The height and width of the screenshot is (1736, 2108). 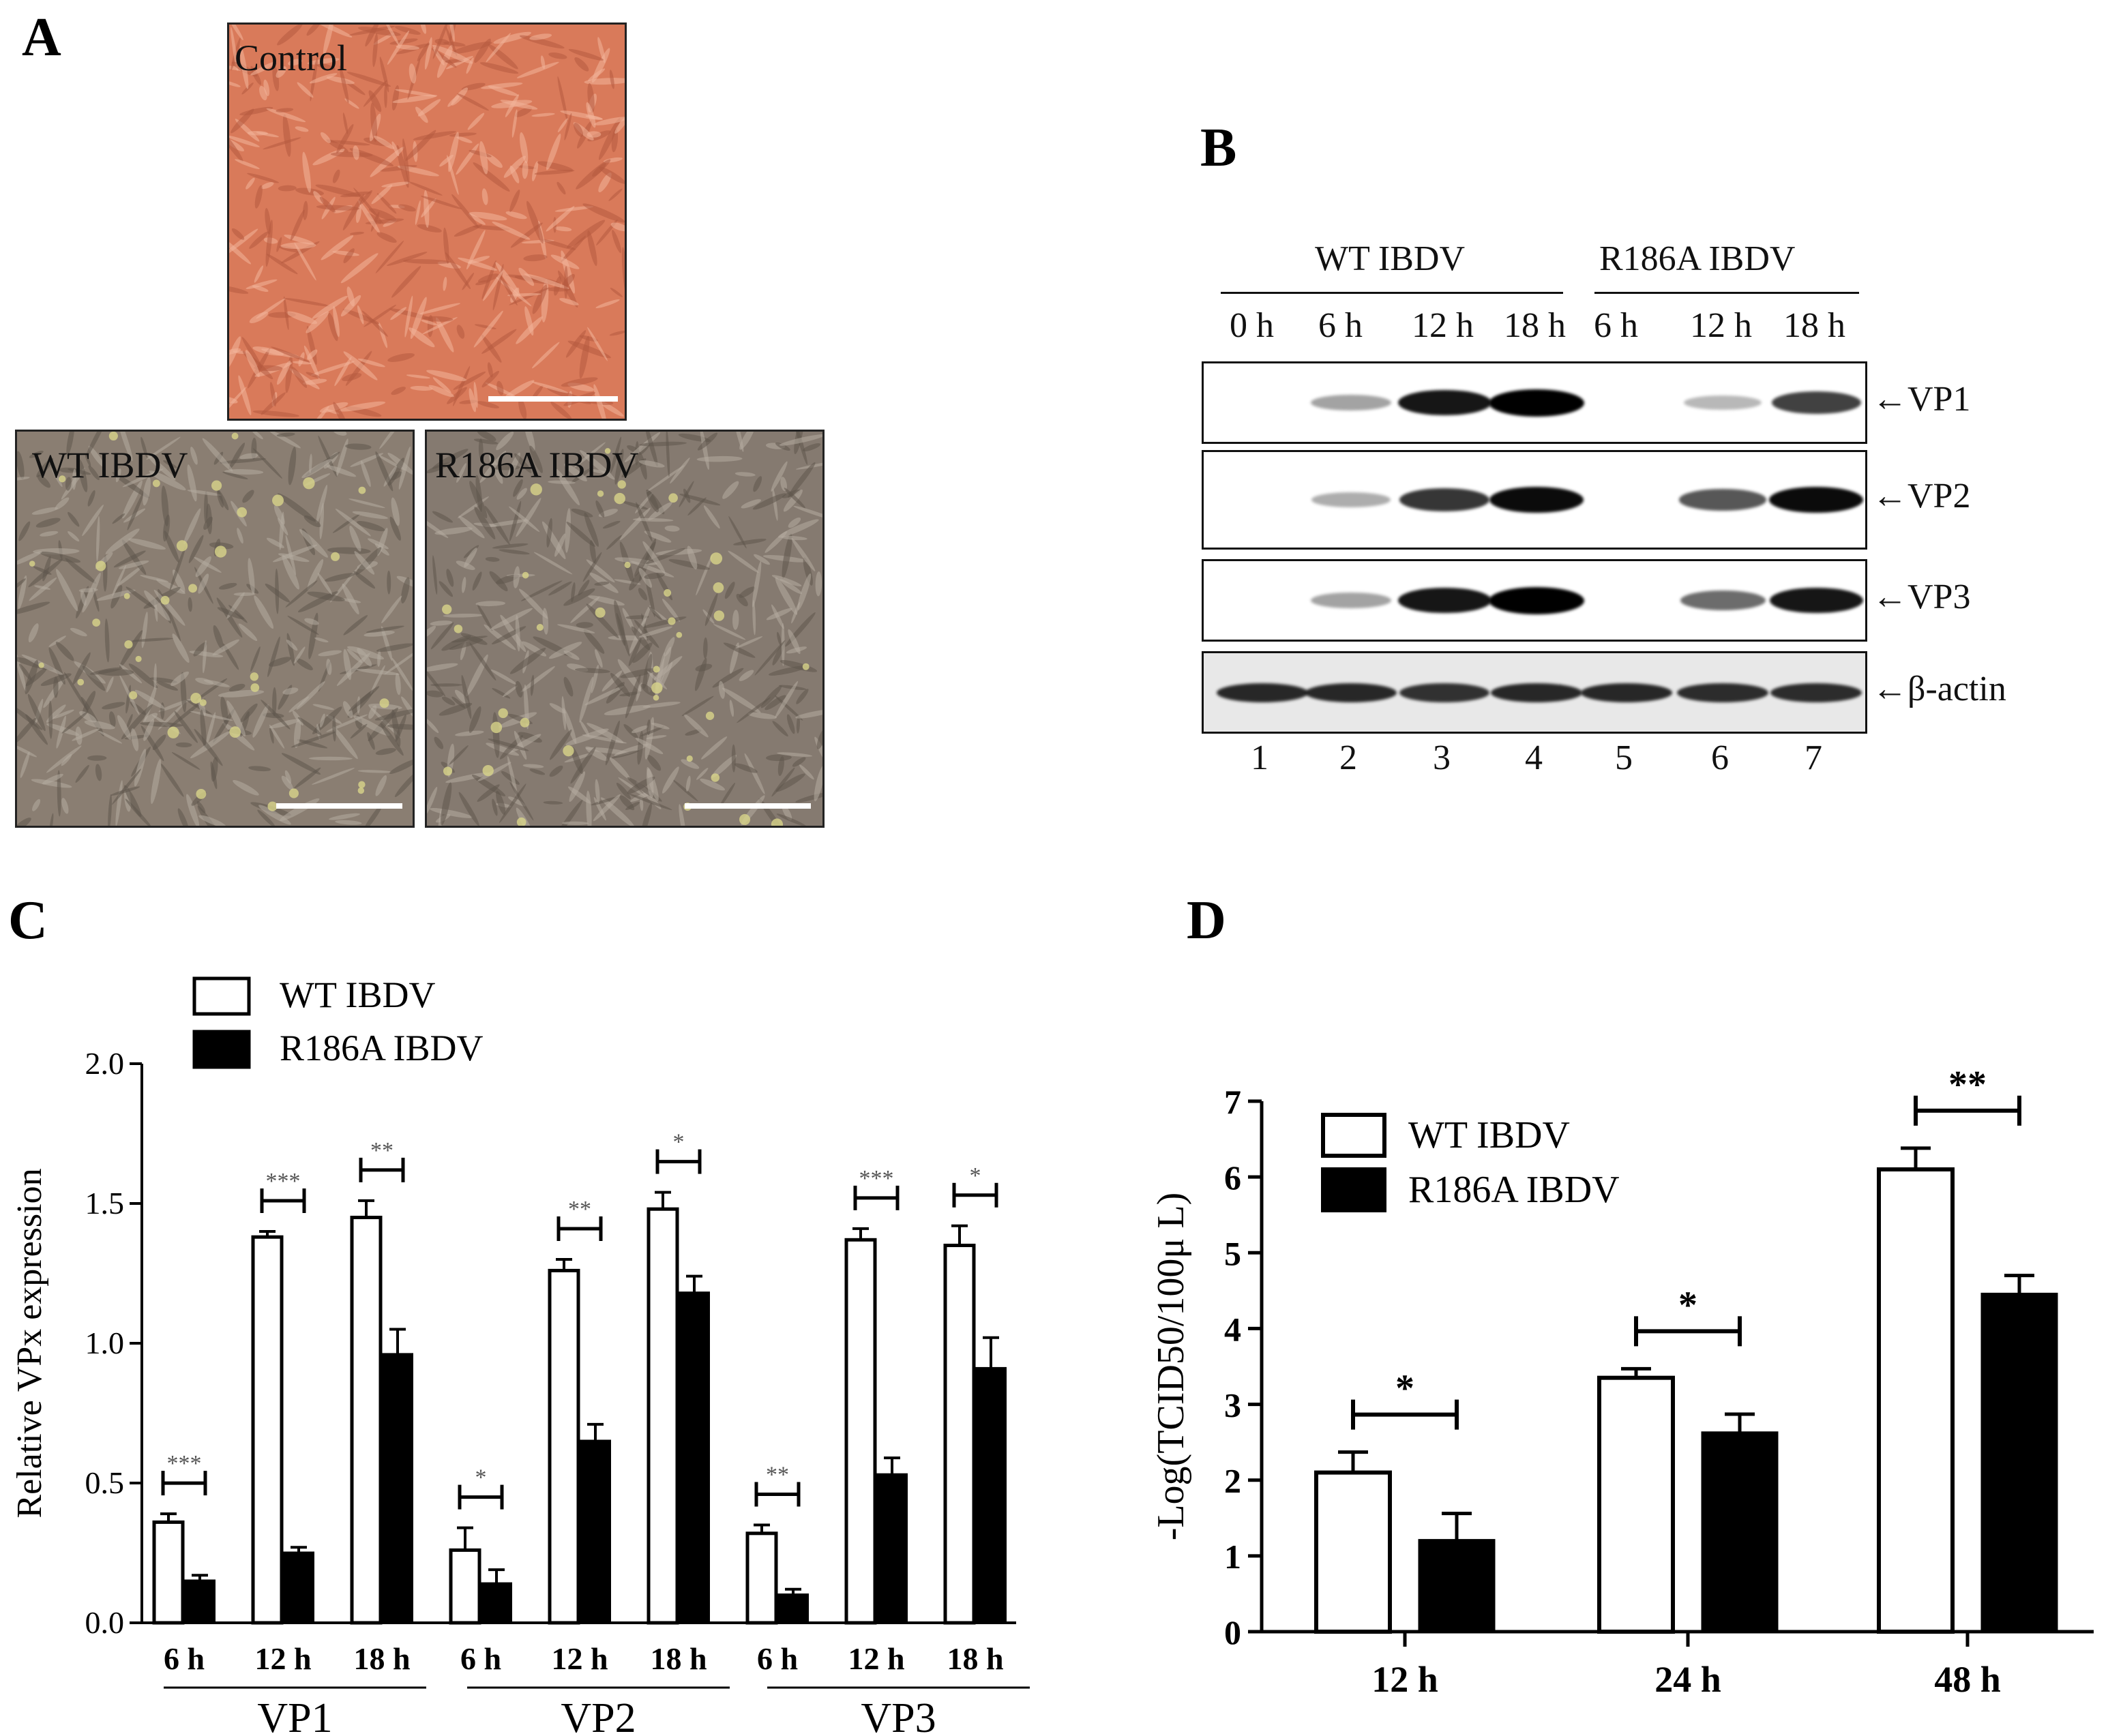 I want to click on timepoint-label: 12 h, so click(x=1721, y=325).